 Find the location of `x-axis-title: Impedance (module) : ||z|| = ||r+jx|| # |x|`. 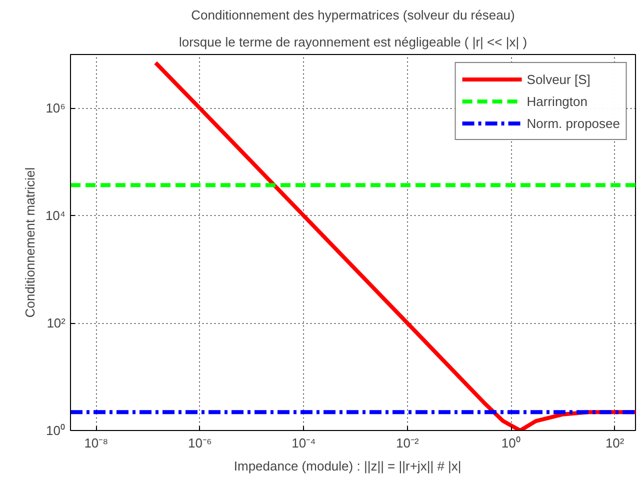

x-axis-title: Impedance (module) : ||z|| = ||r+jx|| # |x| is located at coordinates (348, 466).